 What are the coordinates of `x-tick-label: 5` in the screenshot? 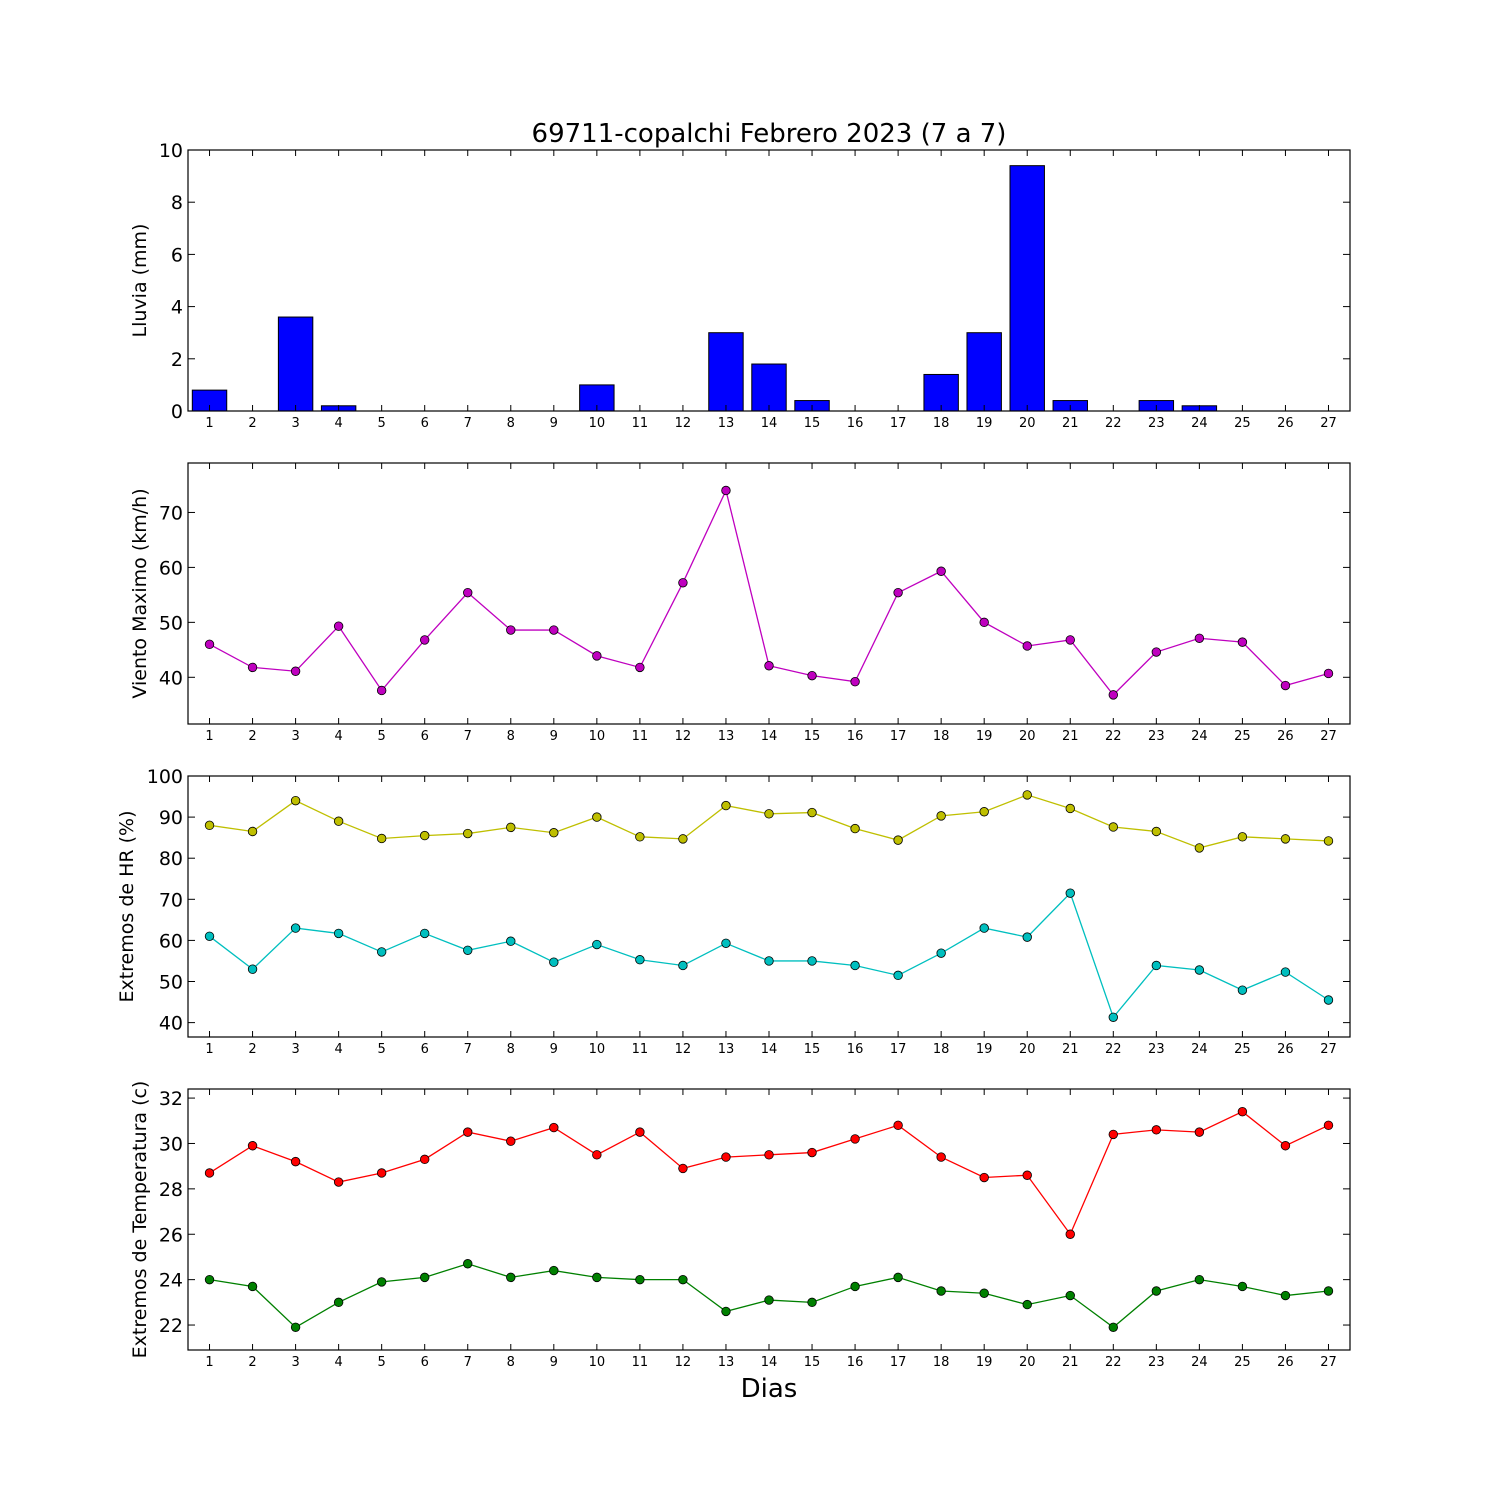 It's located at (382, 423).